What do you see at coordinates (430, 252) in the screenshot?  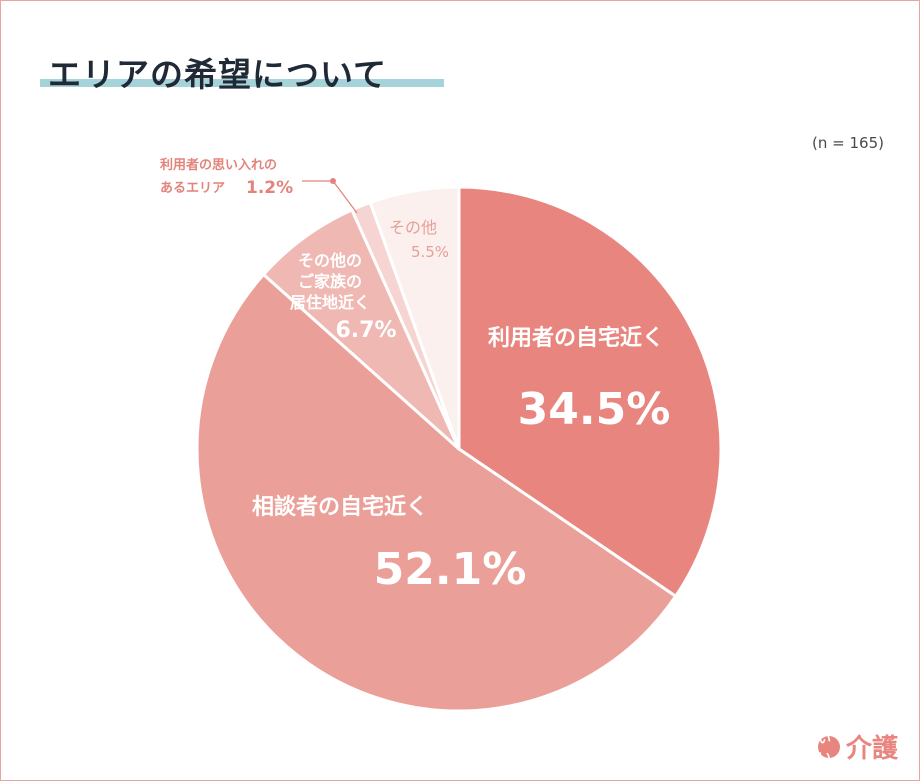 I see `slice-value-other: 5.5%` at bounding box center [430, 252].